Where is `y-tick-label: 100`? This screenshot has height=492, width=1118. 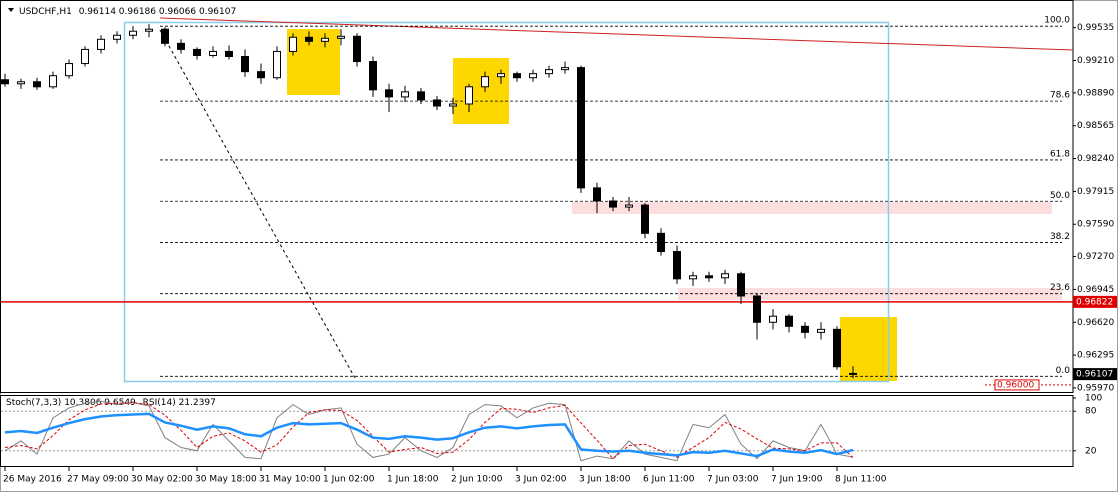 y-tick-label: 100 is located at coordinates (1093, 399).